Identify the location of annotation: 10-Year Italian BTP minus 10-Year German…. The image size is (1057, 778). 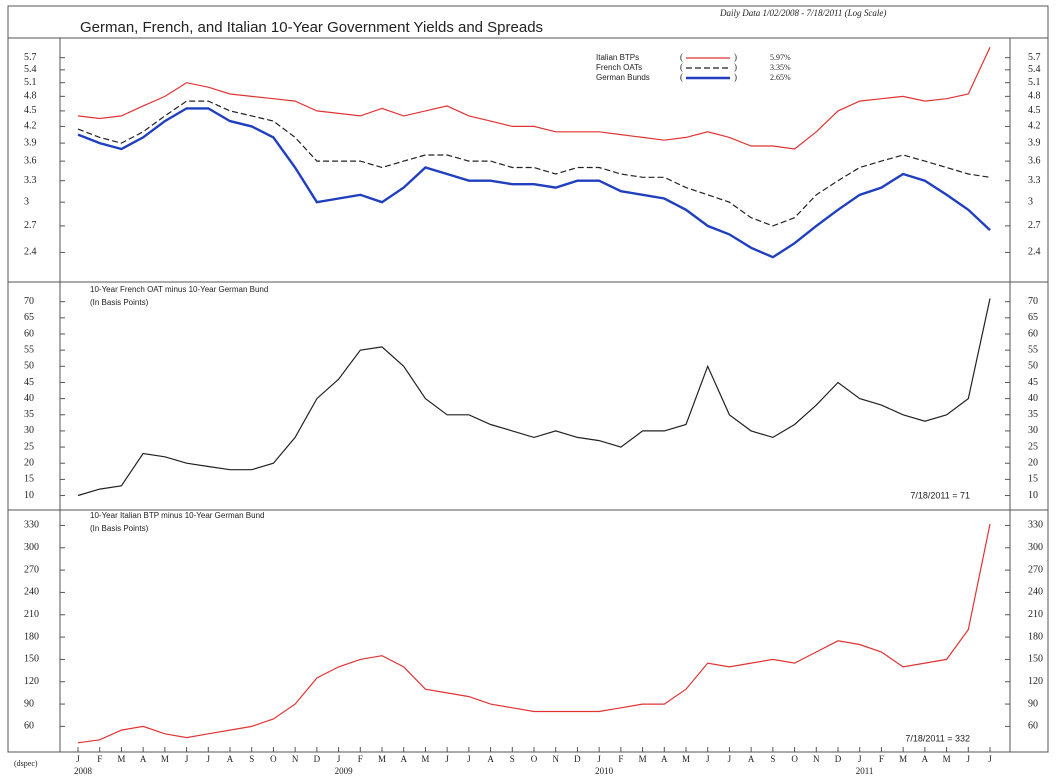
(177, 515).